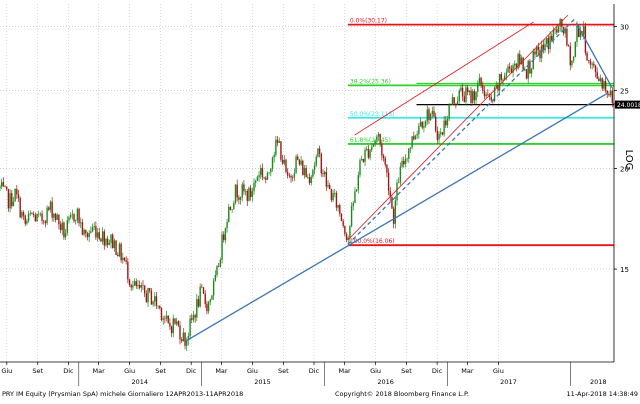 This screenshot has height=404, width=640. Describe the element at coordinates (160, 371) in the screenshot. I see `x-tick-label: Set` at that location.